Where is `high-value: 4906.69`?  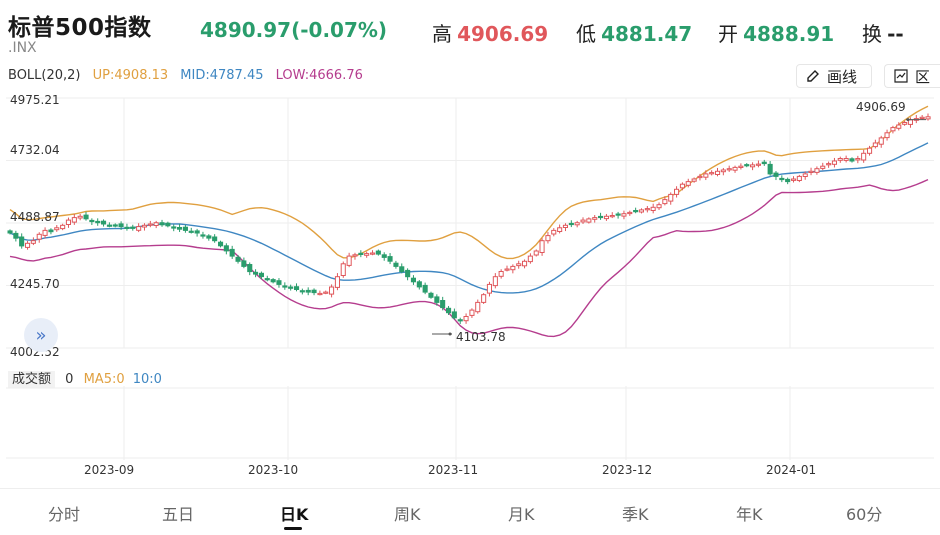 high-value: 4906.69 is located at coordinates (503, 34).